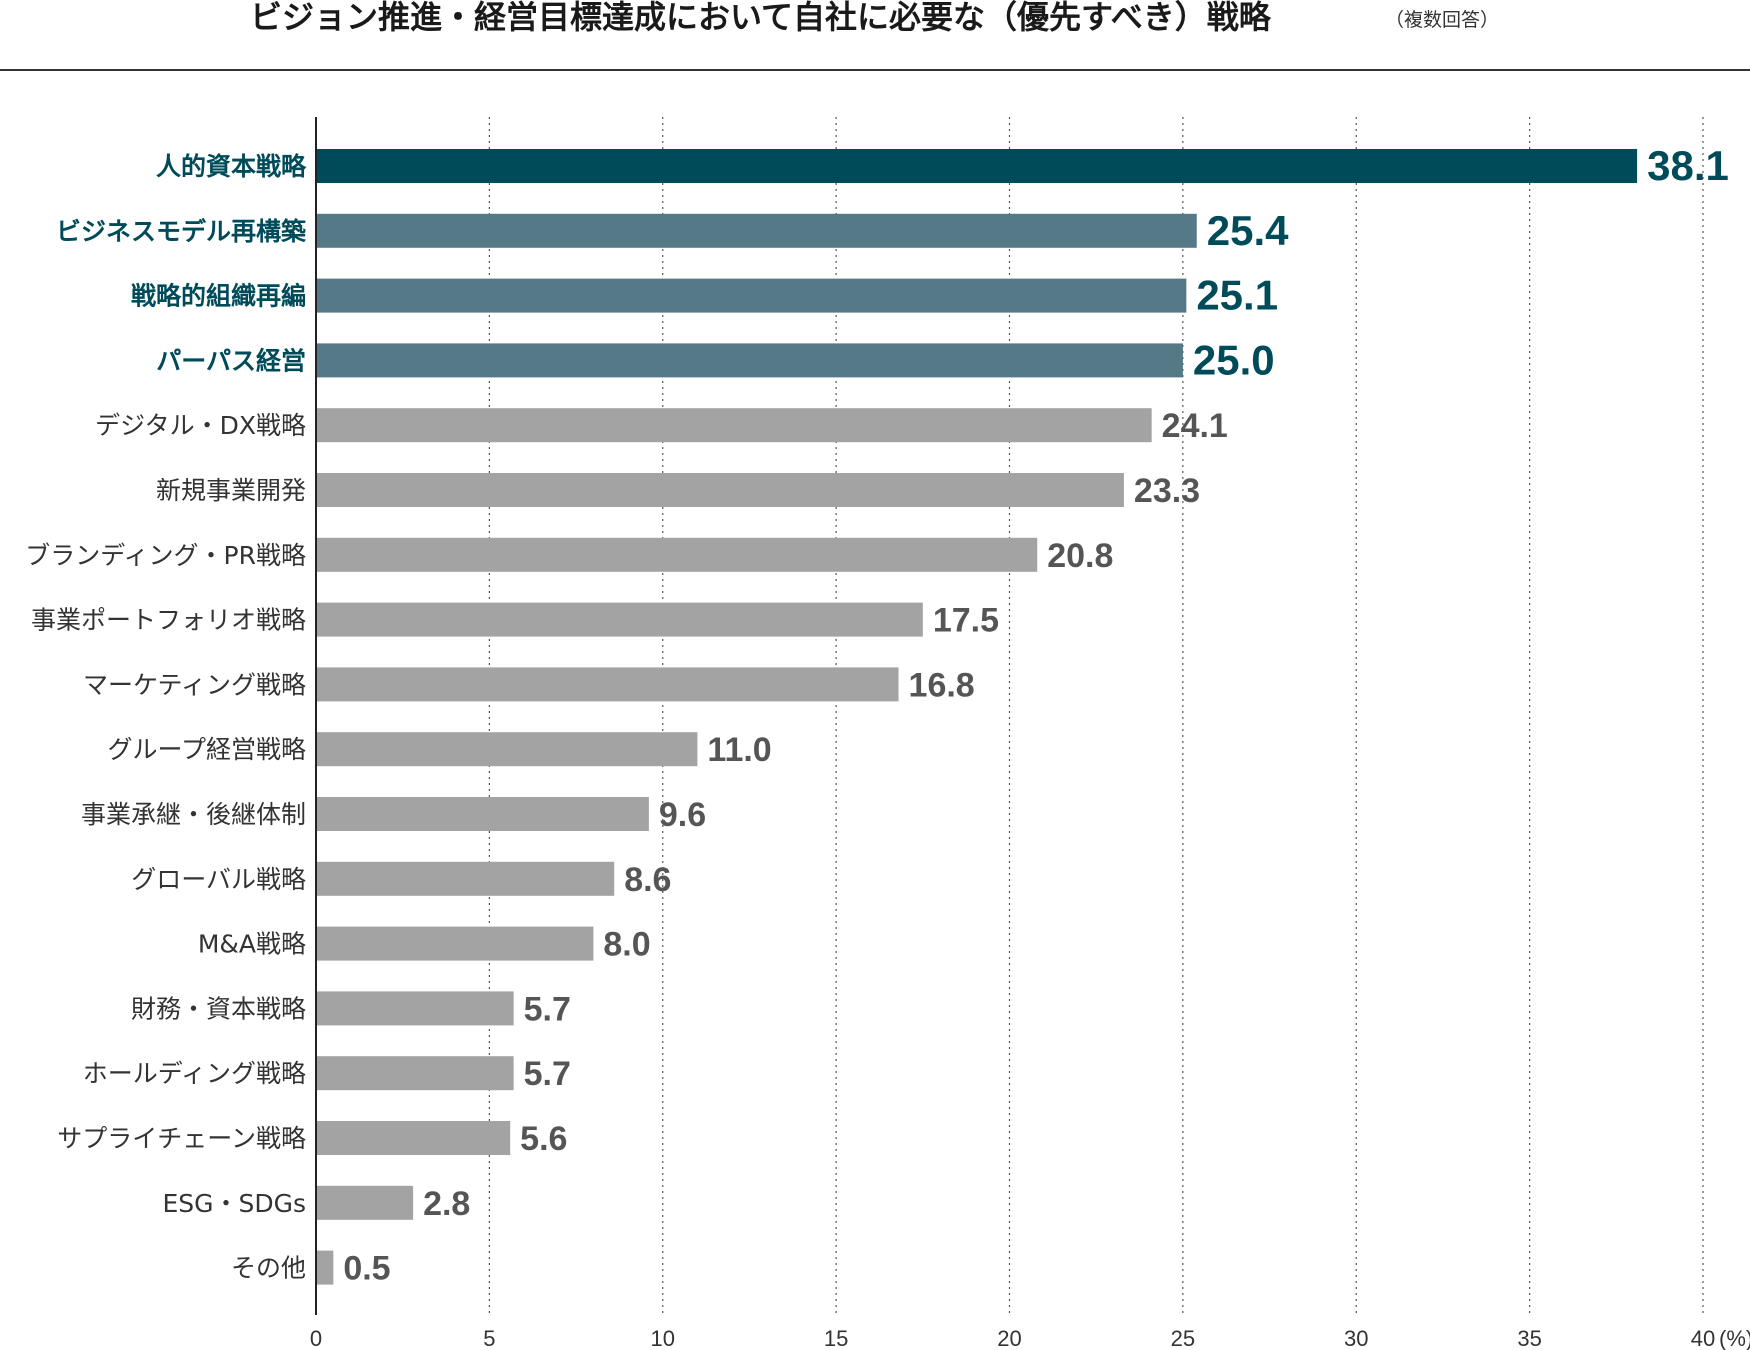 The width and height of the screenshot is (1750, 1350). Describe the element at coordinates (168, 620) in the screenshot. I see `category-label: 事業ポートフォリオ戦略` at that location.